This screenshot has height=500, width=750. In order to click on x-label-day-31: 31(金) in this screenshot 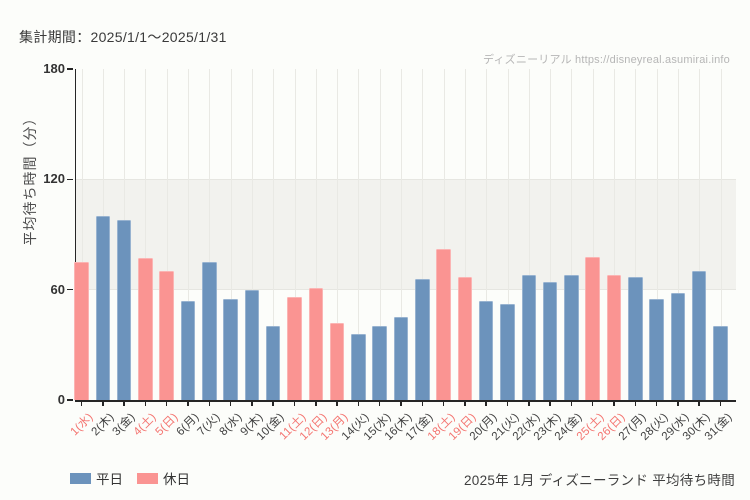, I will do `click(726, 426)`.